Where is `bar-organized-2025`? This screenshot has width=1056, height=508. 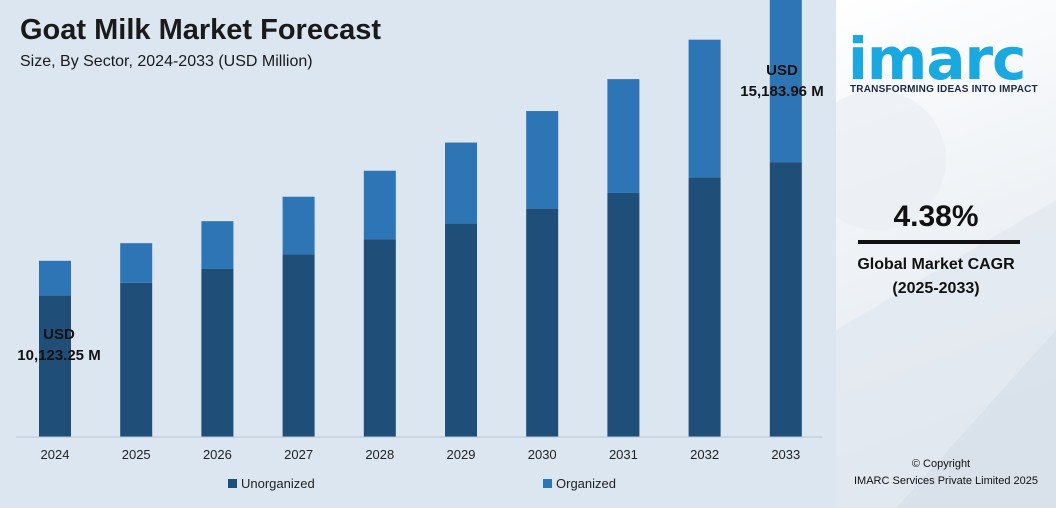 bar-organized-2025 is located at coordinates (136, 263).